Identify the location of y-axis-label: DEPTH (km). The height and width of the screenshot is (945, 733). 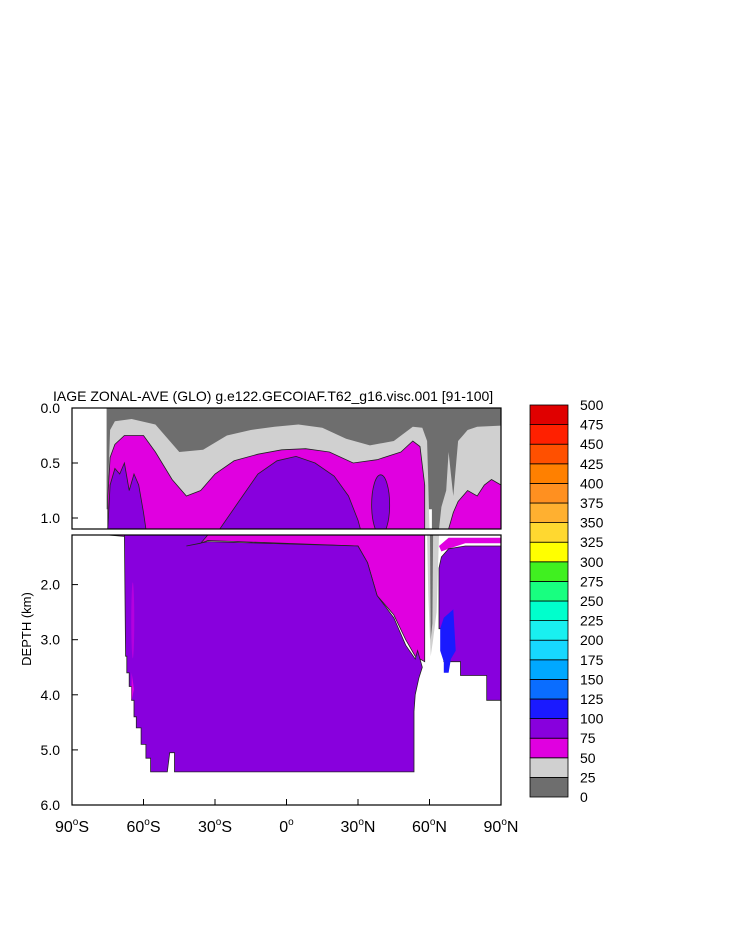
(26, 629).